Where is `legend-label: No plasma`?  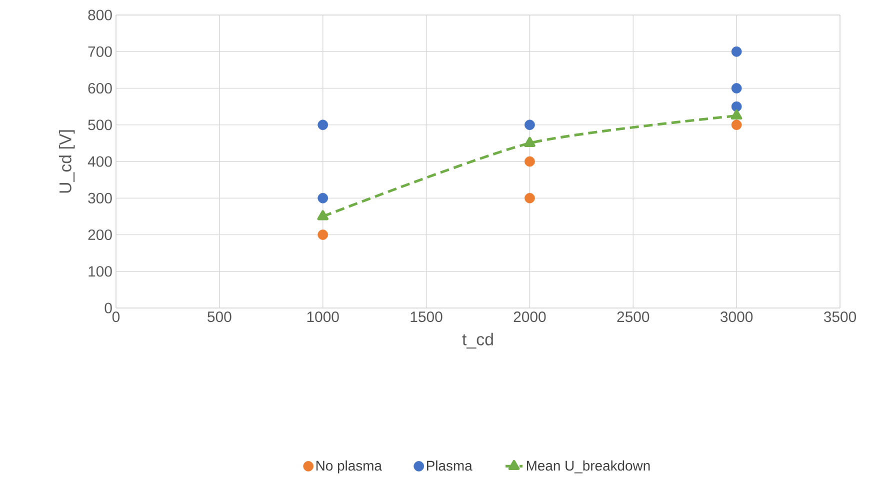 legend-label: No plasma is located at coordinates (349, 467).